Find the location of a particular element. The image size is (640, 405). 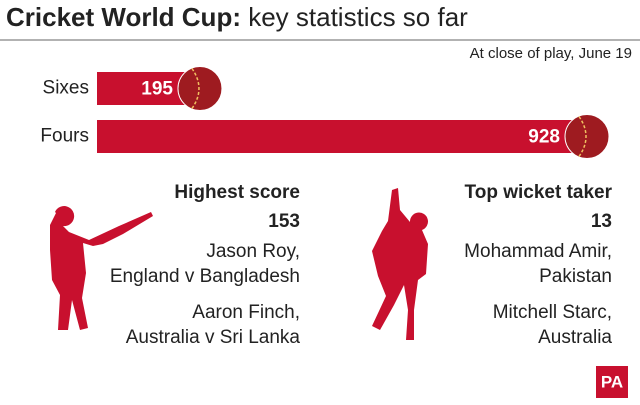

title-bold: Cricket World Cup: is located at coordinates (123, 17).